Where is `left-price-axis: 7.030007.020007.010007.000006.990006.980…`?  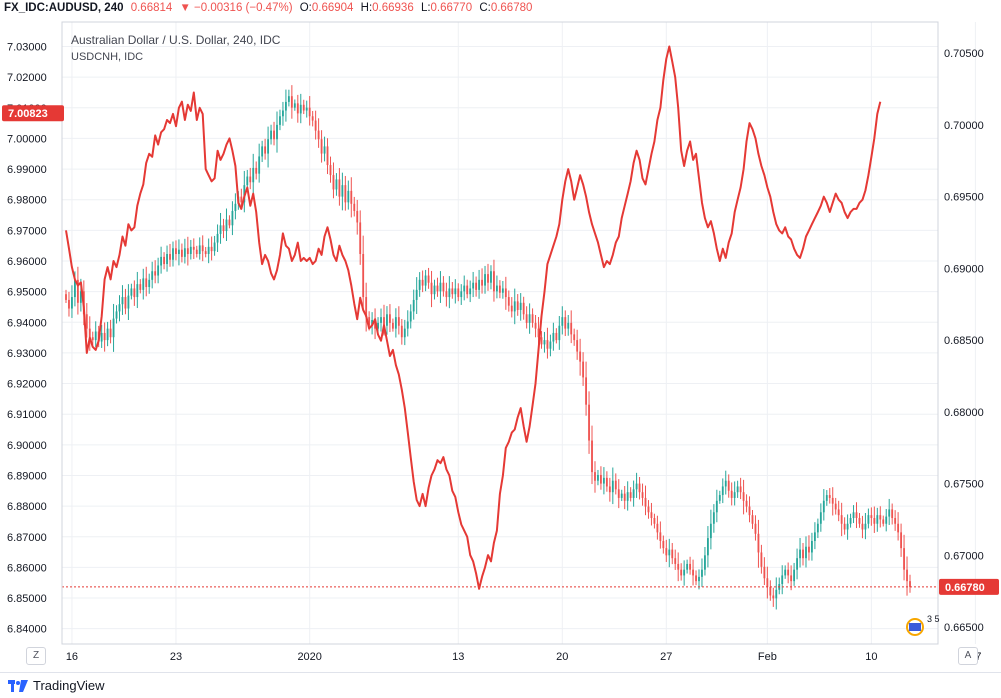 left-price-axis: 7.030007.020007.010007.000006.990006.980… is located at coordinates (27, 339).